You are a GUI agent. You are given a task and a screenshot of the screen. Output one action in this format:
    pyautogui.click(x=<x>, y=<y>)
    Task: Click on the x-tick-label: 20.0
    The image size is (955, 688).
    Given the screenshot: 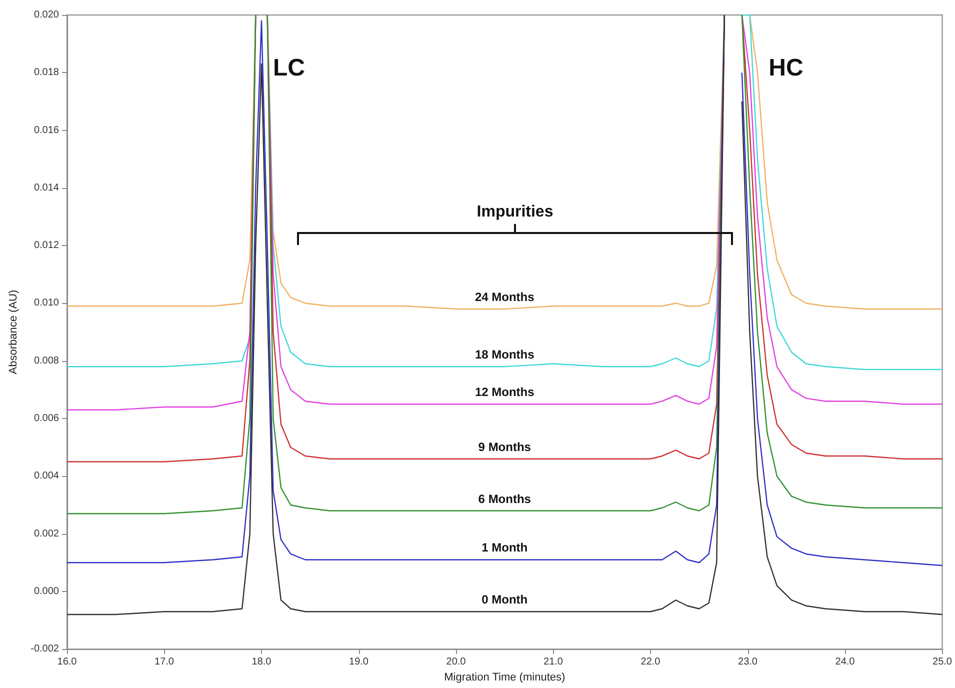 What is the action you would take?
    pyautogui.click(x=456, y=662)
    